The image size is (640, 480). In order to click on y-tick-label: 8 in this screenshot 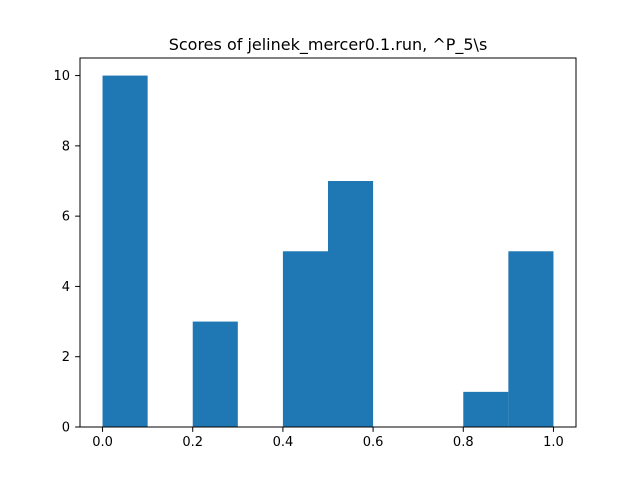, I will do `click(66, 146)`.